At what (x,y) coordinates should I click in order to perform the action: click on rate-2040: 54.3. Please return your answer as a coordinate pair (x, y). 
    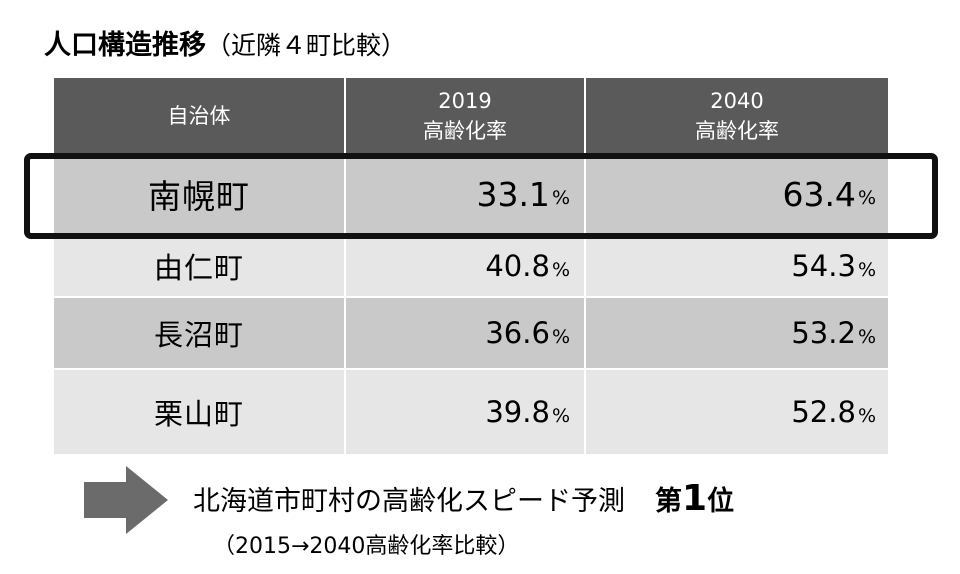
    Looking at the image, I should click on (823, 266).